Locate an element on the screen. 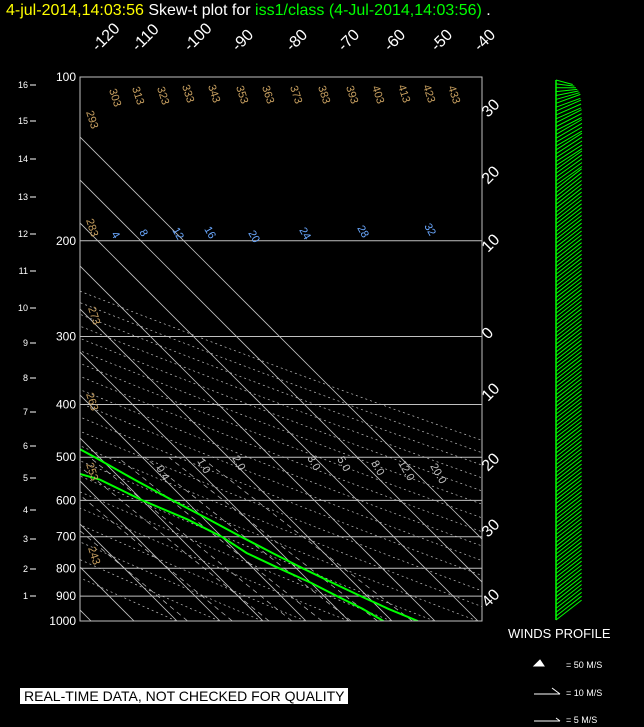 The height and width of the screenshot is (727, 644). height-tick-label: 2 is located at coordinates (25, 569).